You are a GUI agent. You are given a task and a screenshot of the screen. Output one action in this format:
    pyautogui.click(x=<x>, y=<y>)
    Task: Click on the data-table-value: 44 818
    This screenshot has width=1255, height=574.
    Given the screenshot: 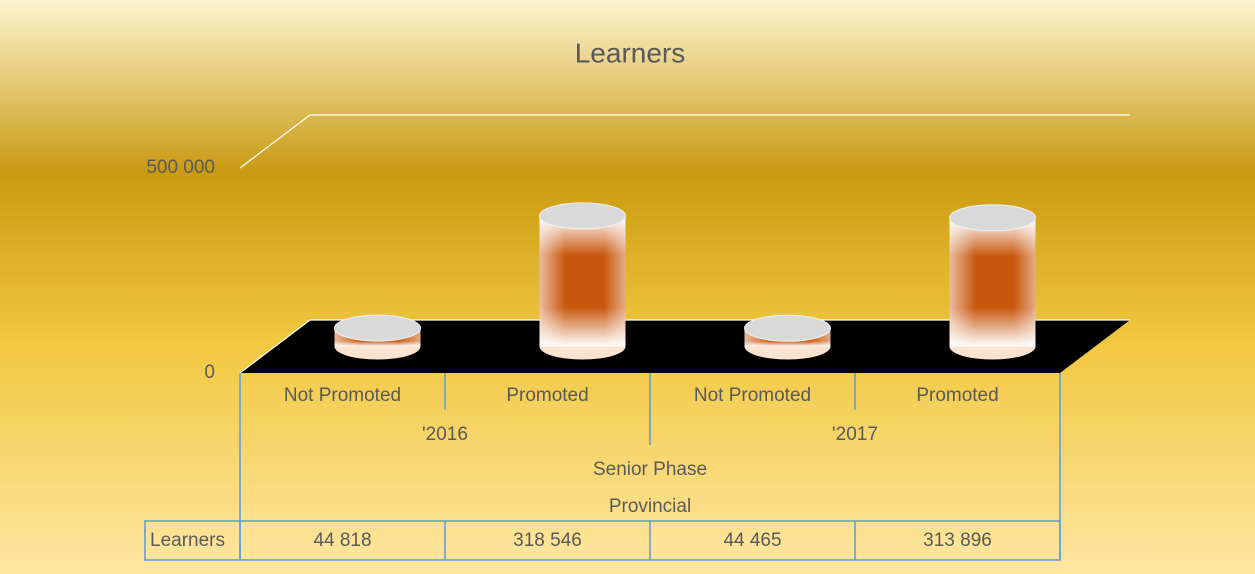 What is the action you would take?
    pyautogui.click(x=342, y=540)
    